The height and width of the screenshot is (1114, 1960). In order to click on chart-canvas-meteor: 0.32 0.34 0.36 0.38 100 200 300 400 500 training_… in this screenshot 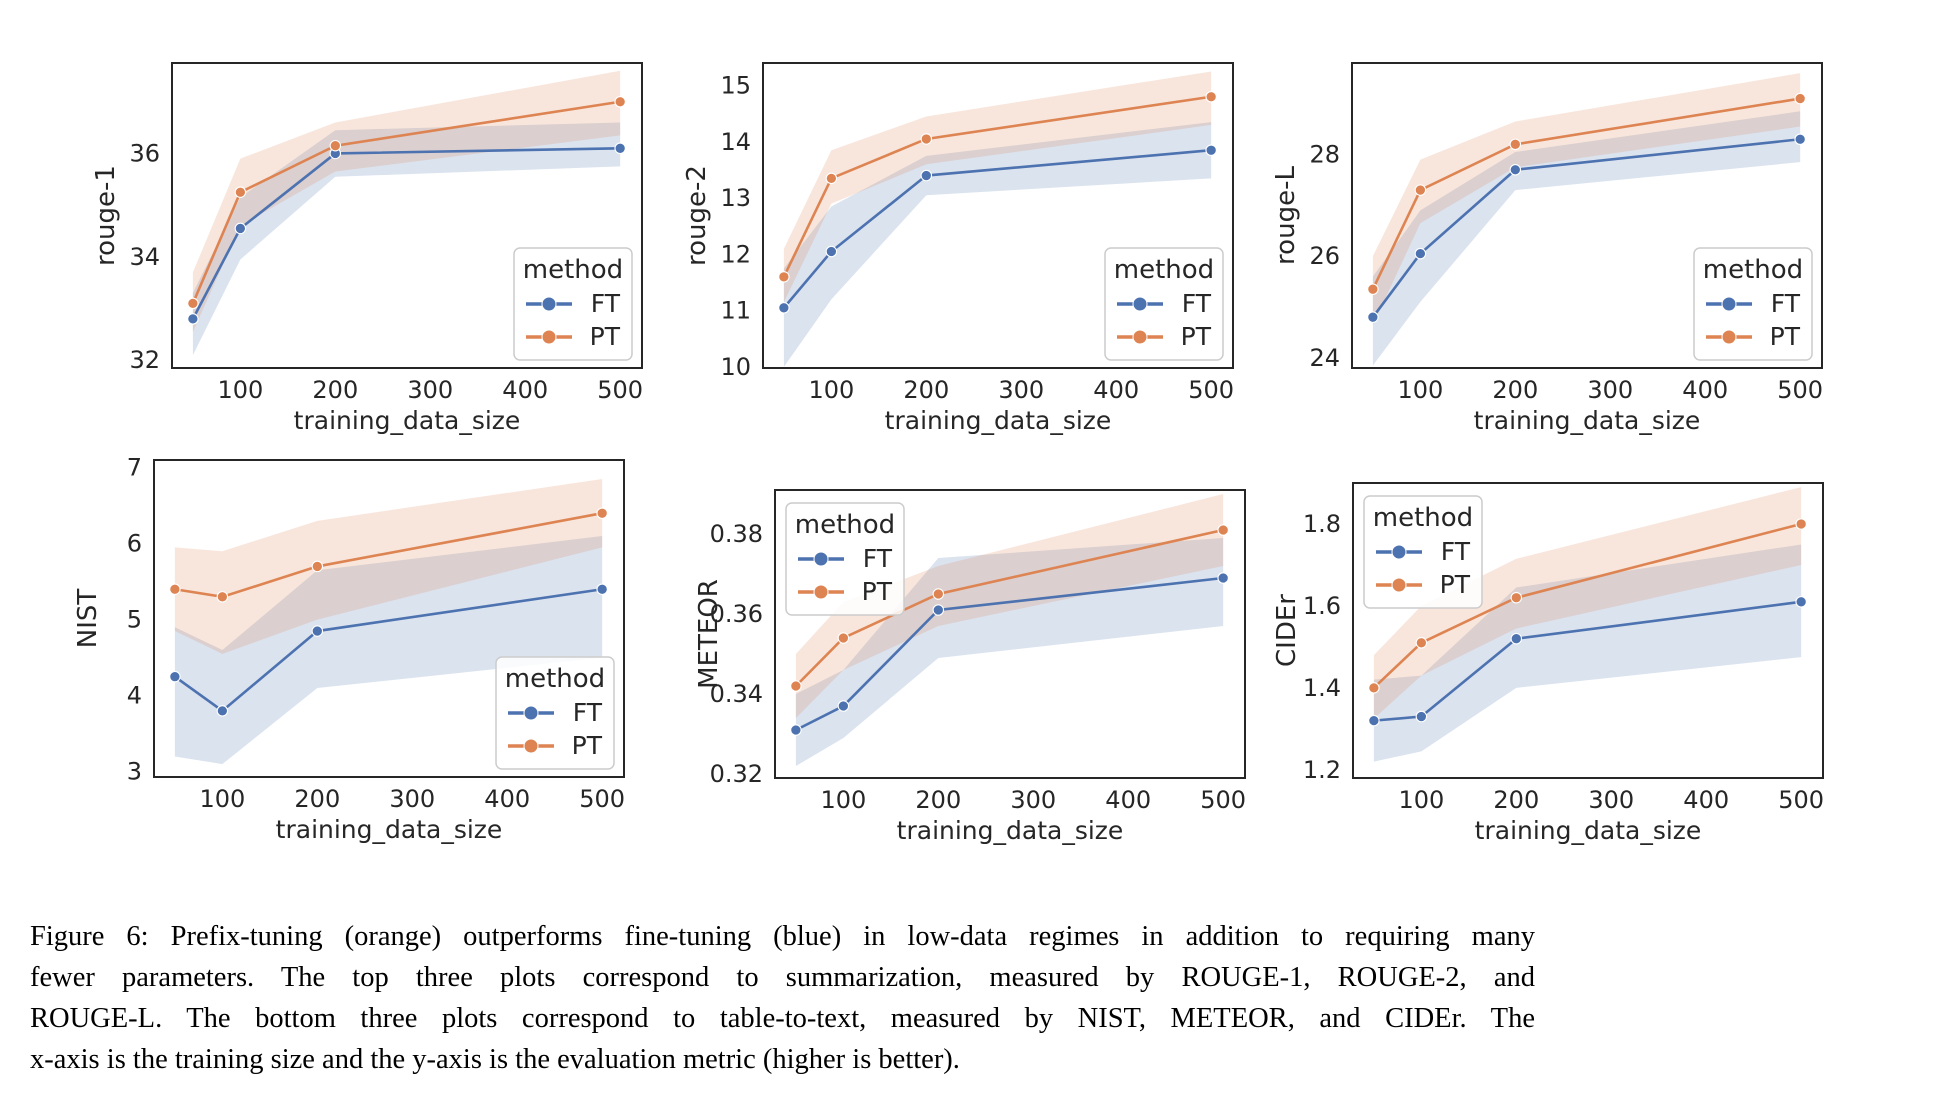, I will do `click(970, 667)`.